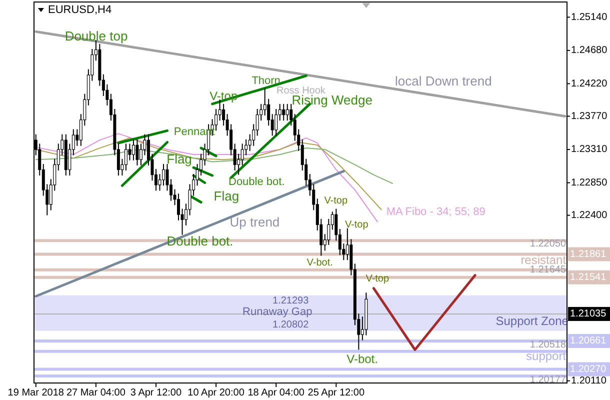  Describe the element at coordinates (156, 393) in the screenshot. I see `x-tick-label: 3 Apr 12:00` at that location.